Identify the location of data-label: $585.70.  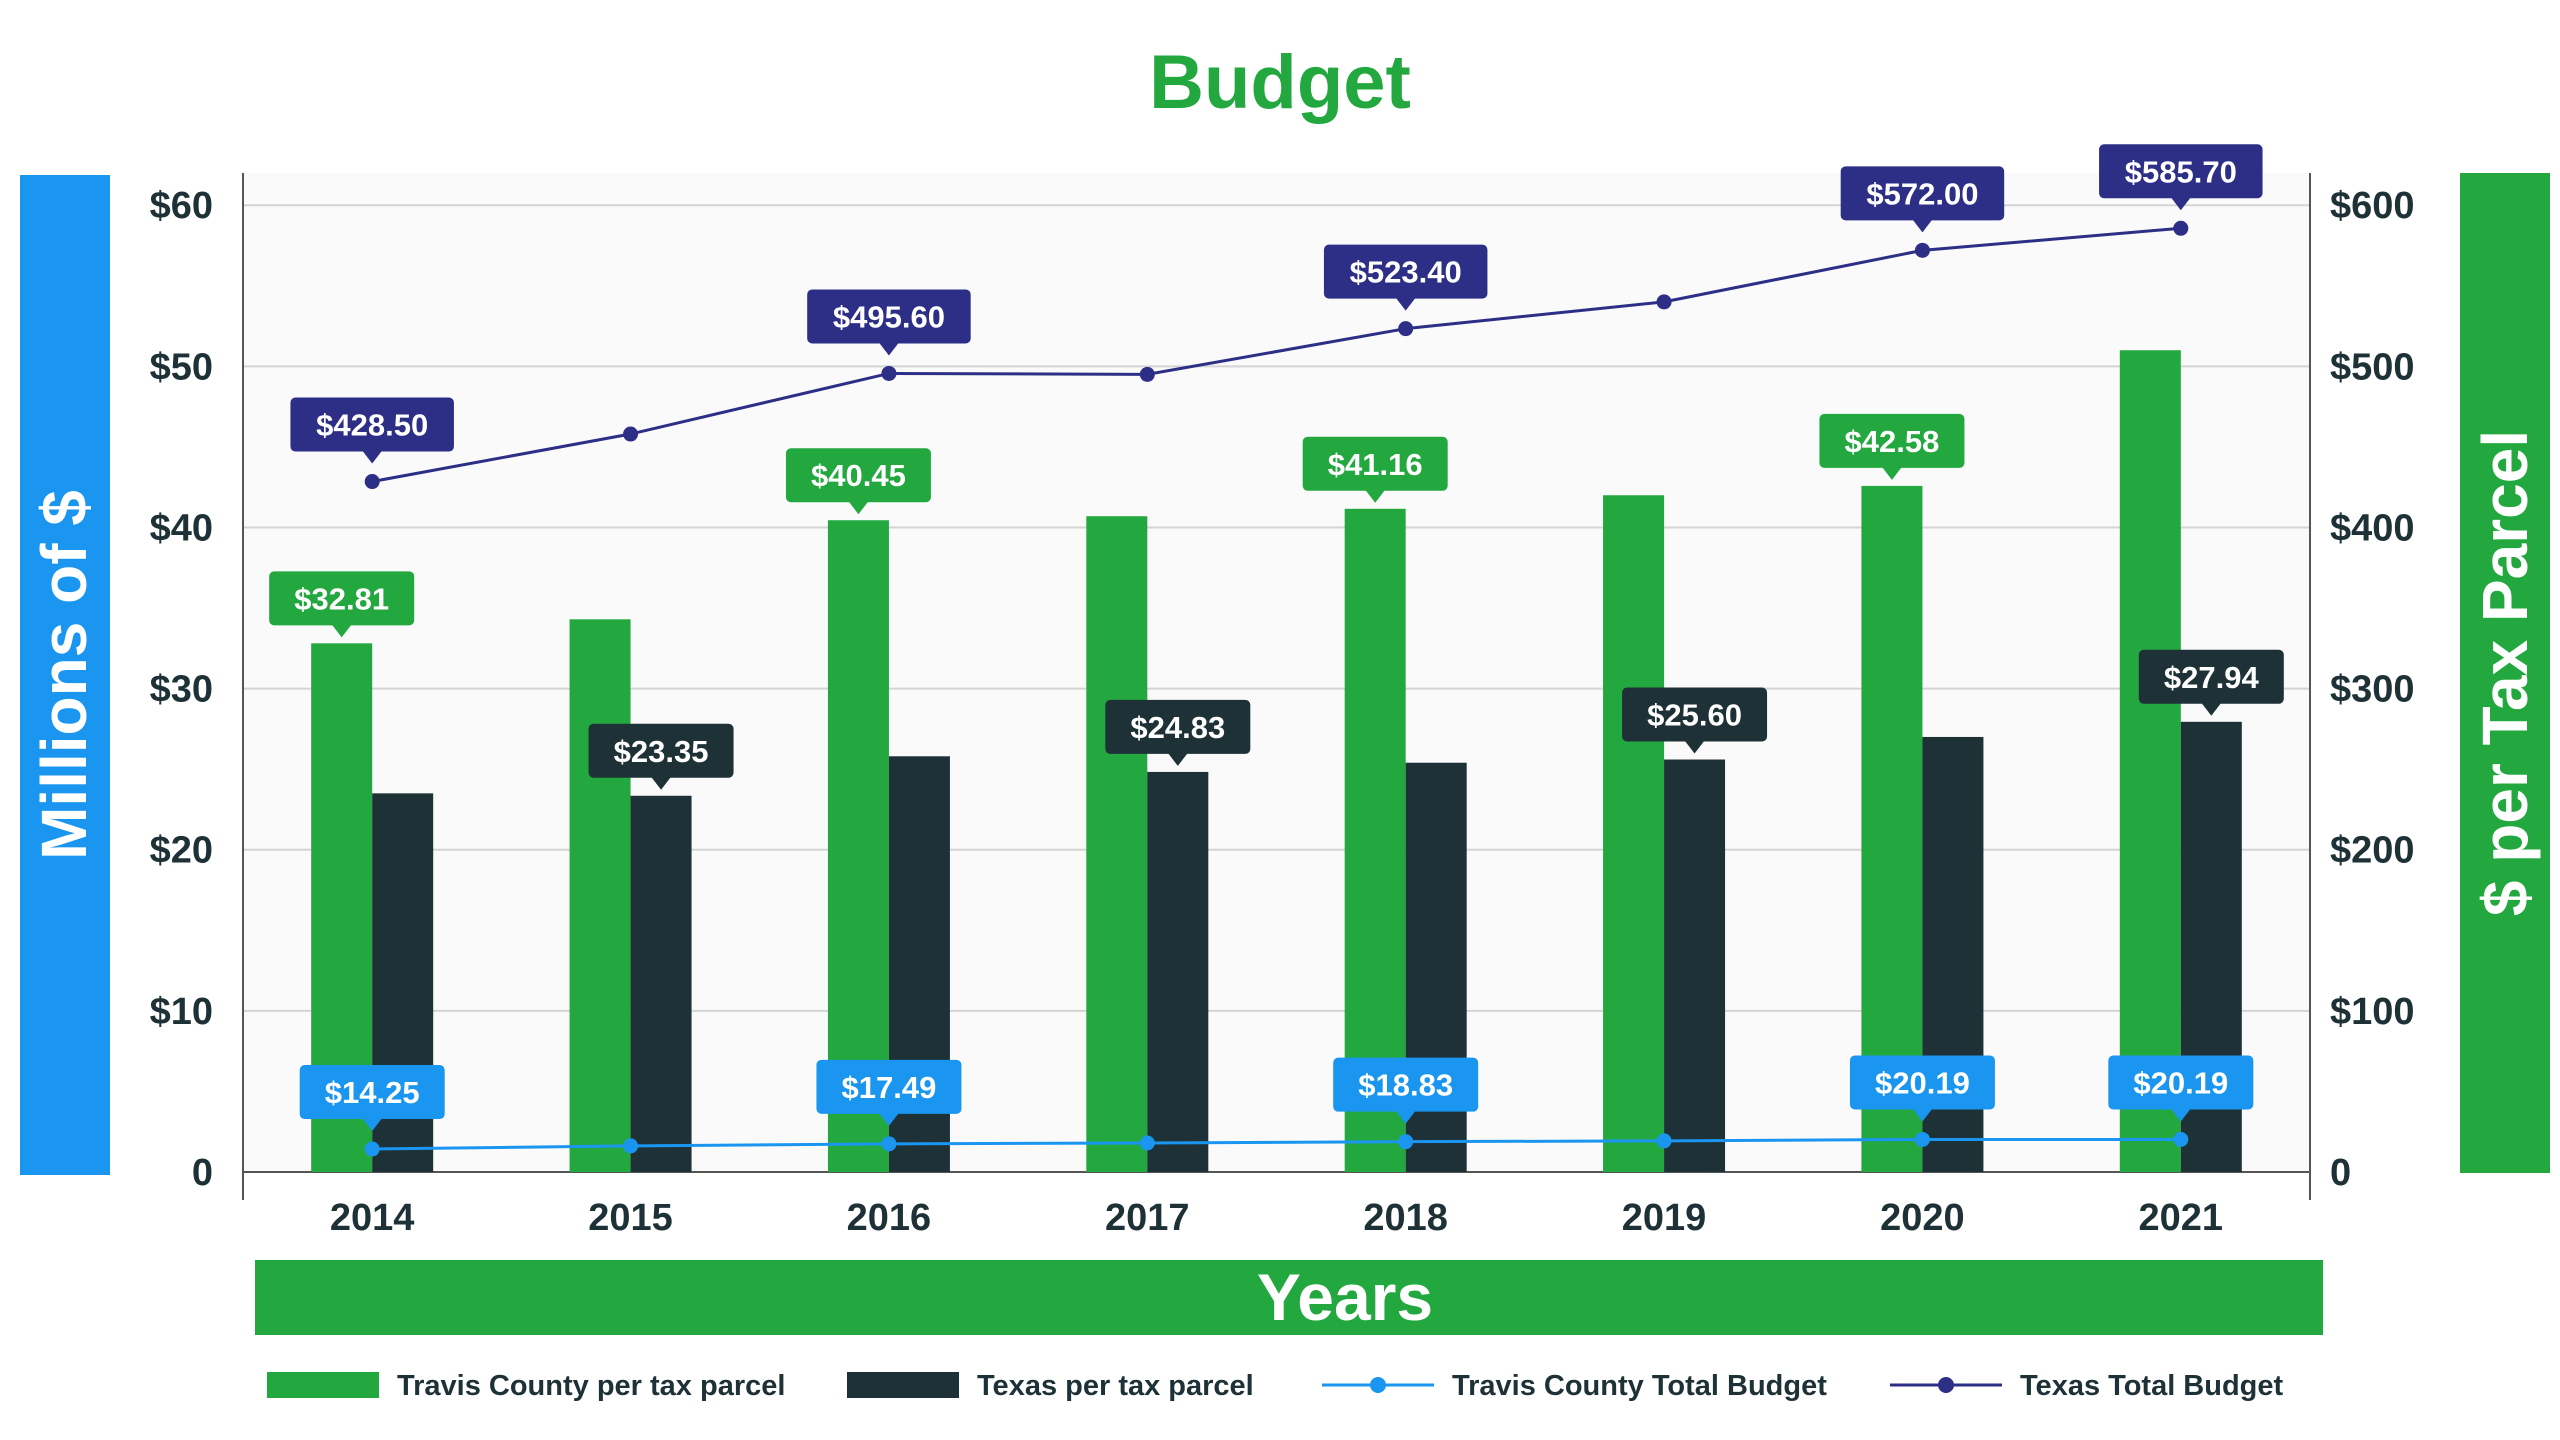
(2181, 177).